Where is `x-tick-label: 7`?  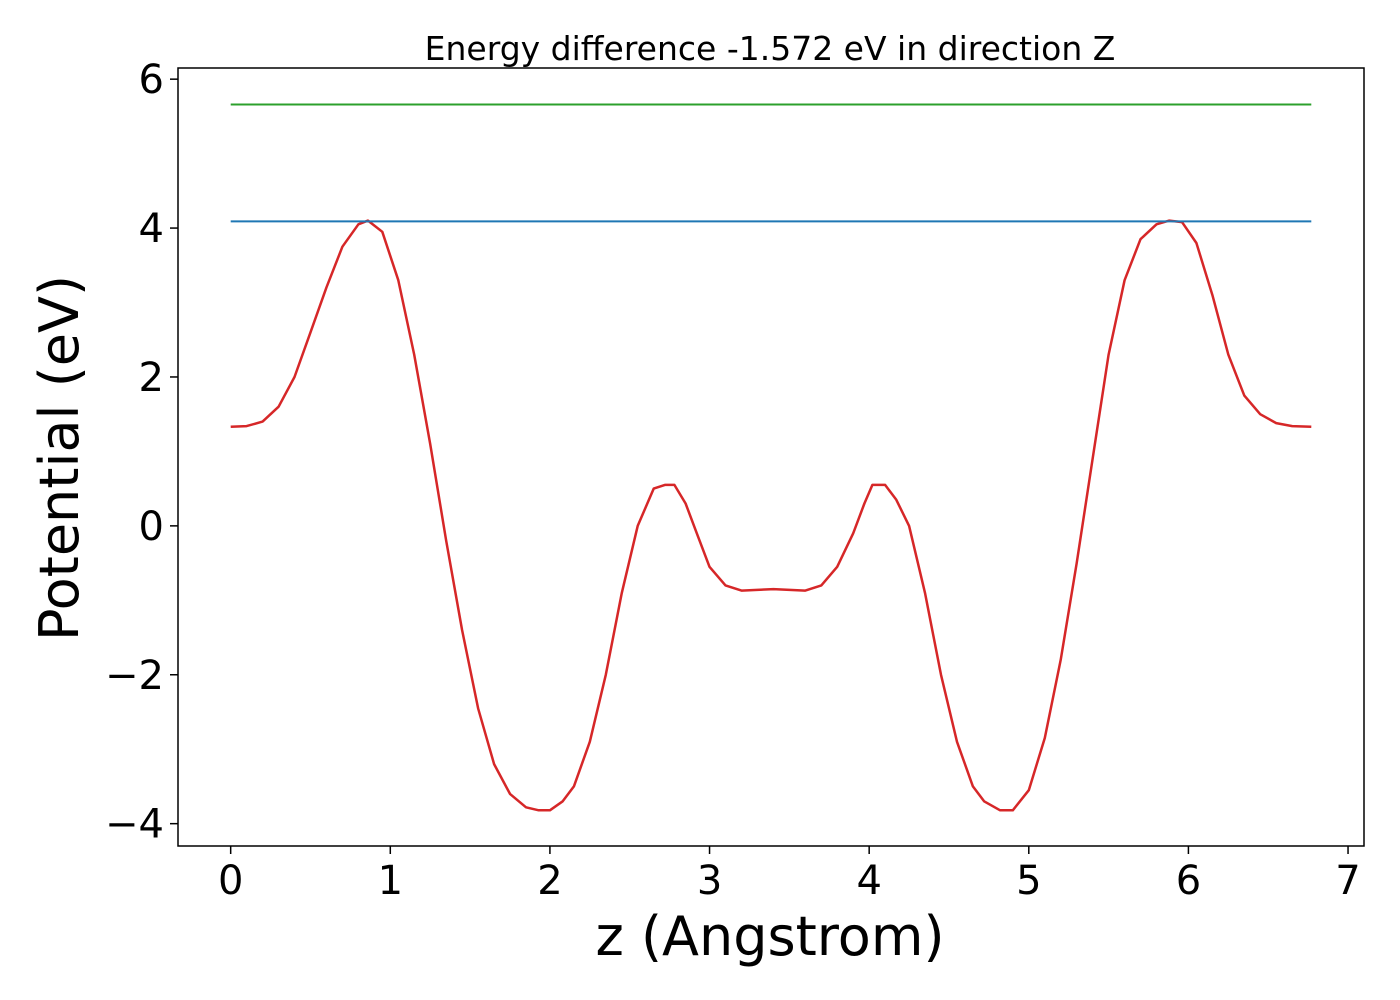
x-tick-label: 7 is located at coordinates (1347, 881).